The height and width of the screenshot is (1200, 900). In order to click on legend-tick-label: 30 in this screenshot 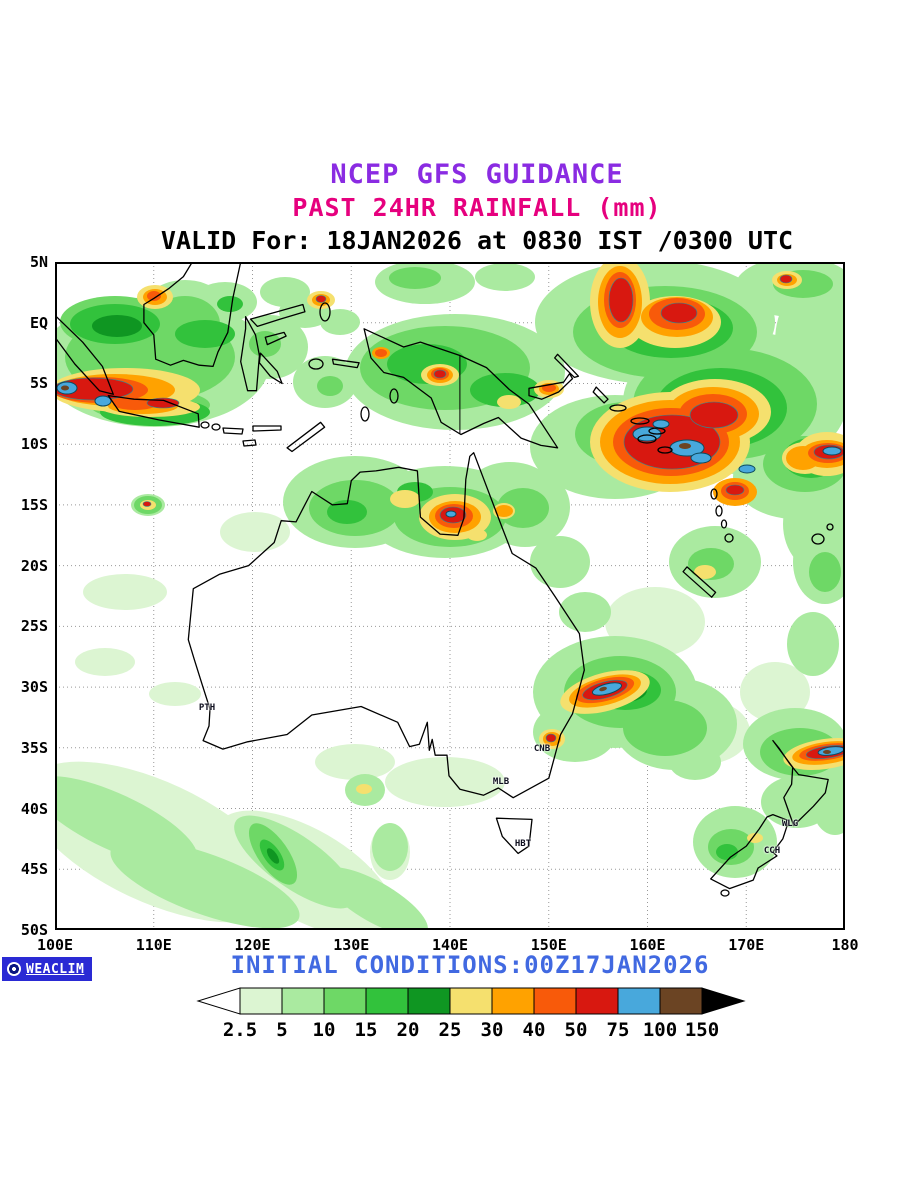, I will do `click(492, 1030)`.